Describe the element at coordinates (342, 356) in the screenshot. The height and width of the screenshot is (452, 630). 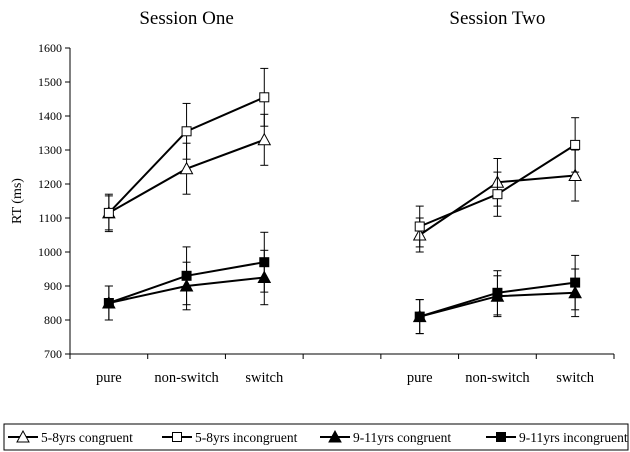
I see `x-axis-ticks` at that location.